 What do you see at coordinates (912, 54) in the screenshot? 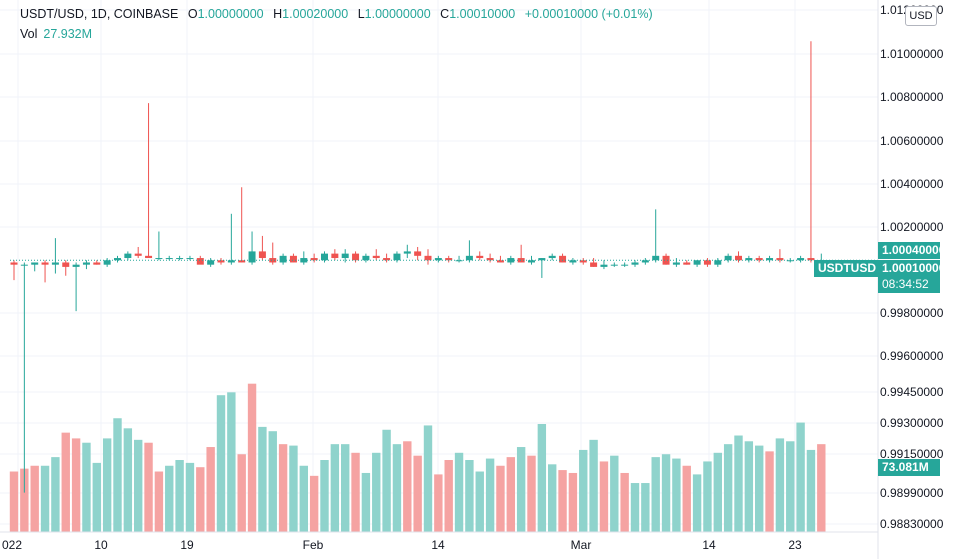
I see `price-tick-label: 1.01000000` at bounding box center [912, 54].